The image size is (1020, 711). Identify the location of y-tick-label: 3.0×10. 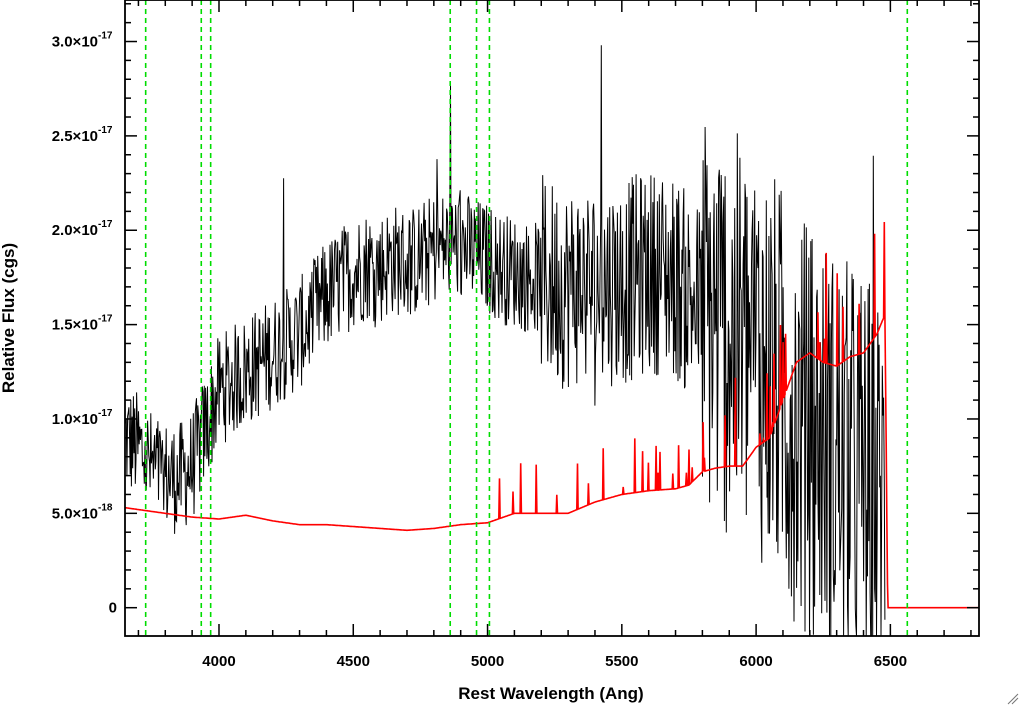
(75, 42).